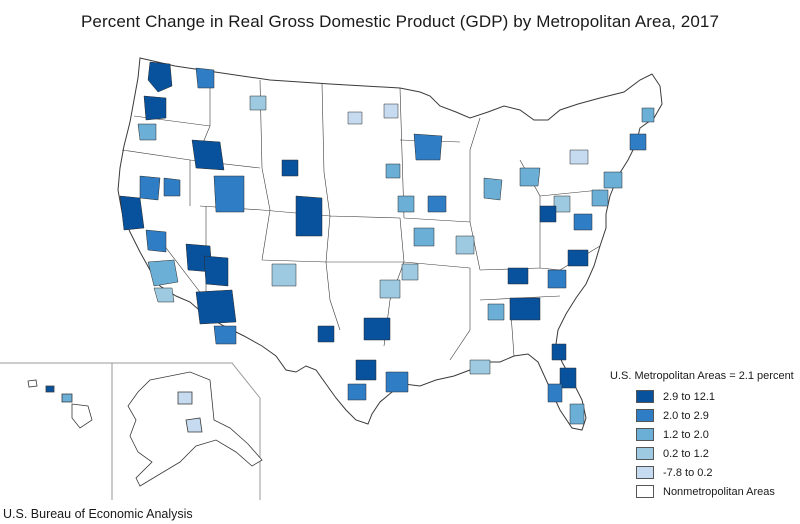  Describe the element at coordinates (164, 295) in the screenshot. I see `metro-san-diego` at that location.